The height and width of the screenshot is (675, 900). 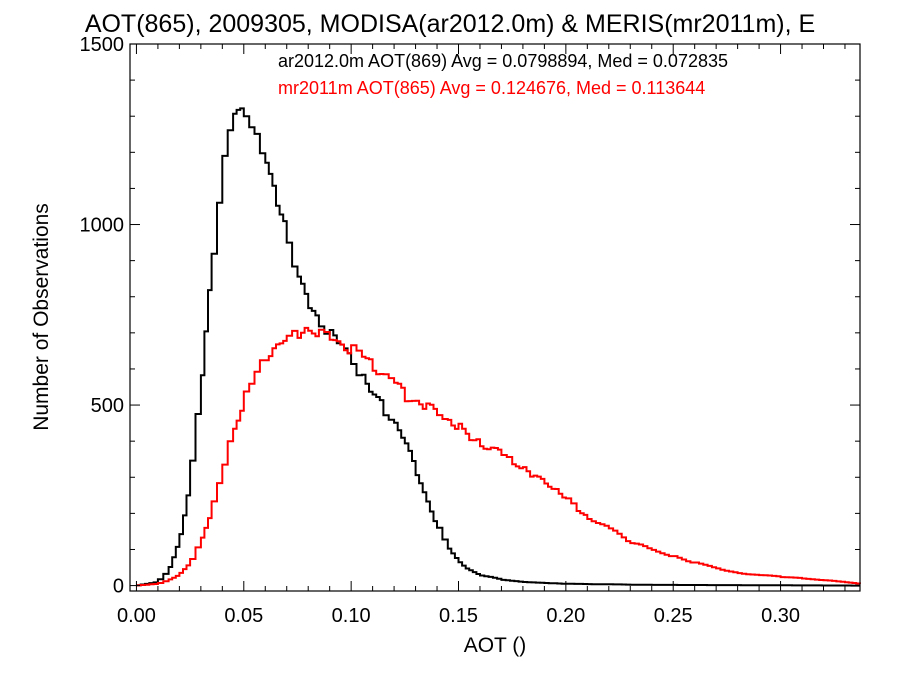 I want to click on y-tick-label: 1000, so click(x=102, y=226).